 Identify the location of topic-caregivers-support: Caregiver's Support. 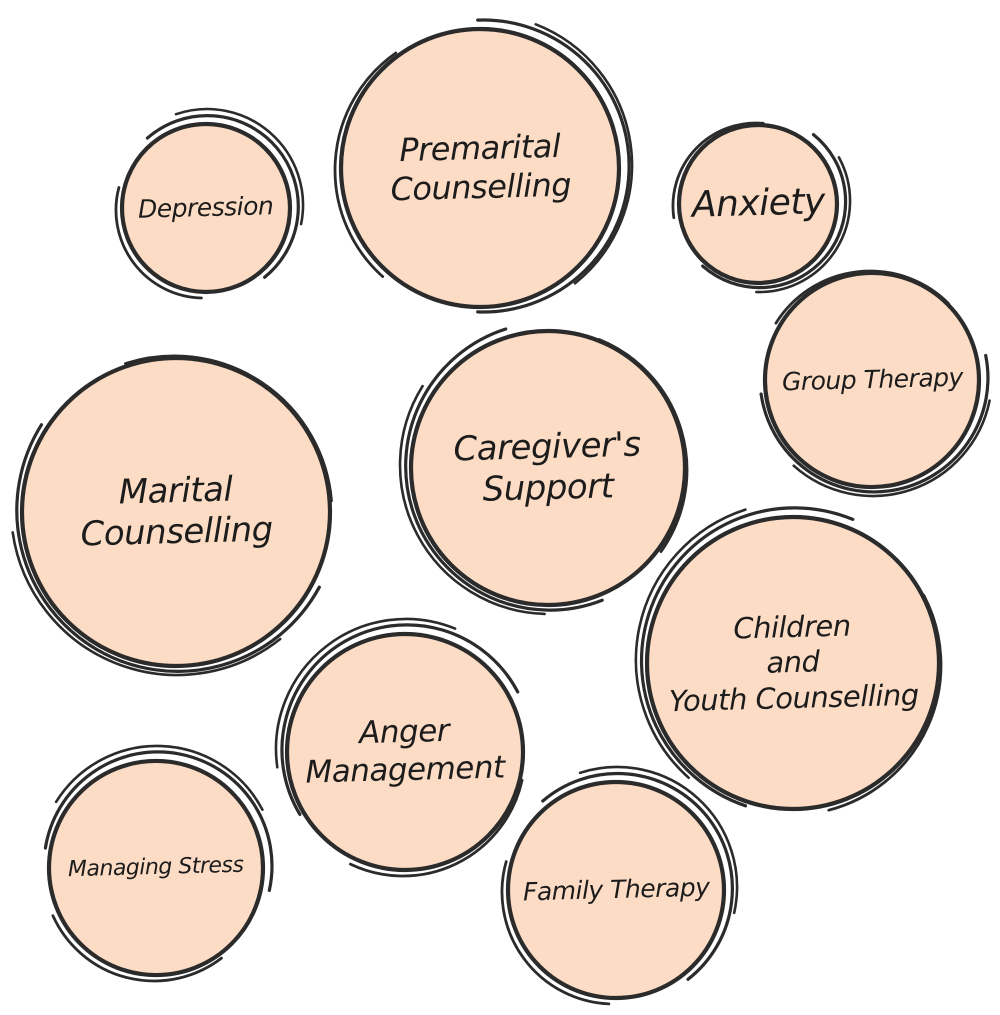
(543, 471).